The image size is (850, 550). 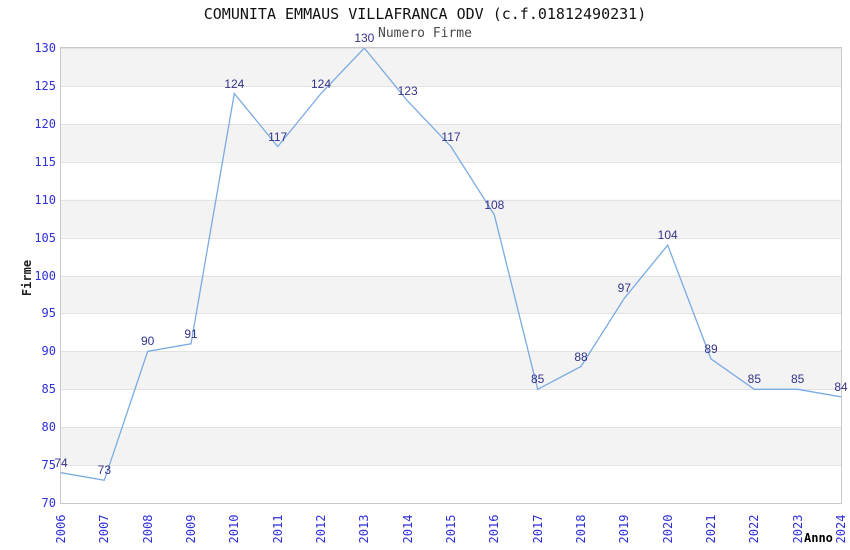 I want to click on data-label-2024: 84, so click(x=841, y=386).